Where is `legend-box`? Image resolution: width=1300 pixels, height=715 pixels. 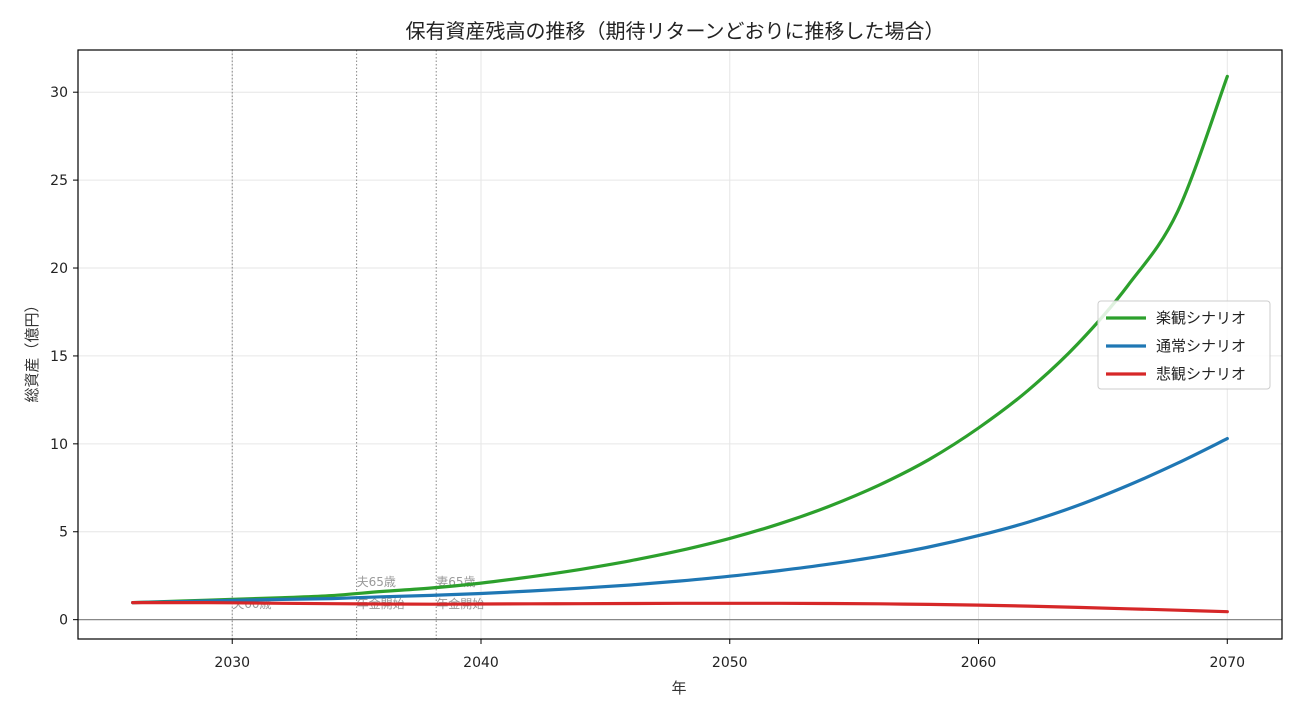 legend-box is located at coordinates (1184, 345).